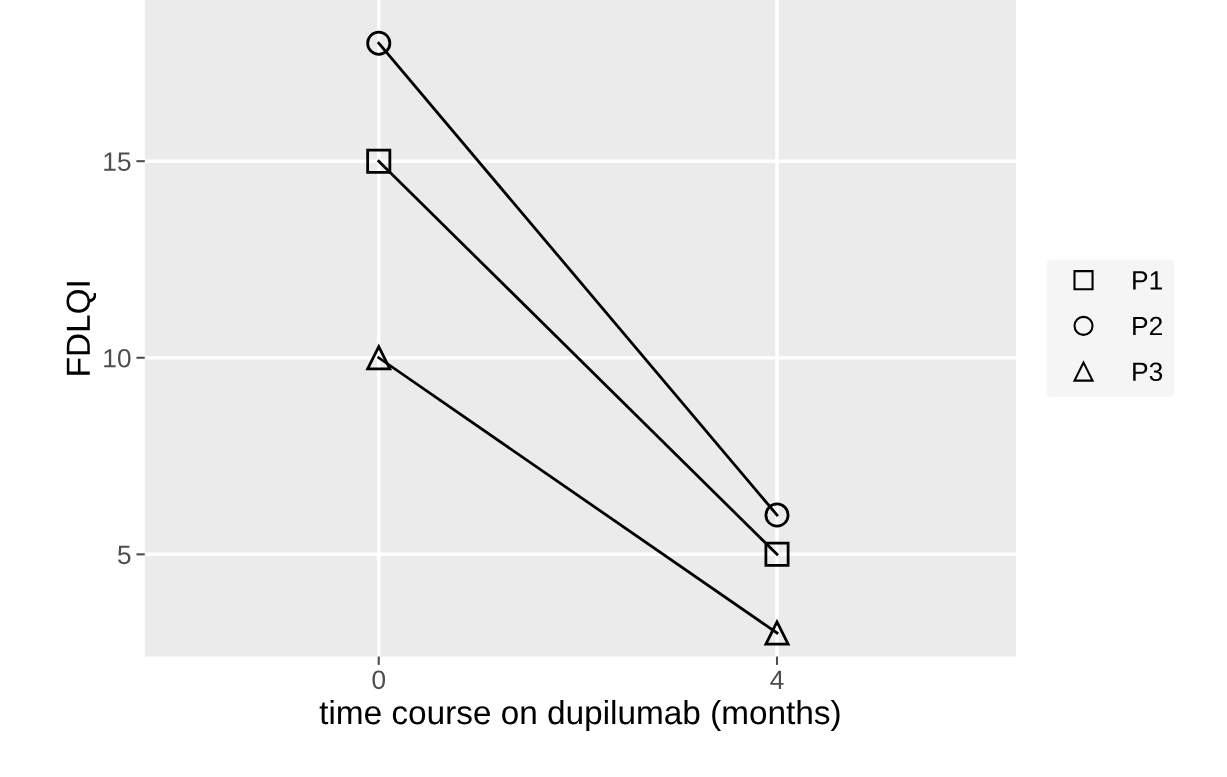 This screenshot has width=1227, height=777. What do you see at coordinates (777, 679) in the screenshot?
I see `x-tick-label: 4` at bounding box center [777, 679].